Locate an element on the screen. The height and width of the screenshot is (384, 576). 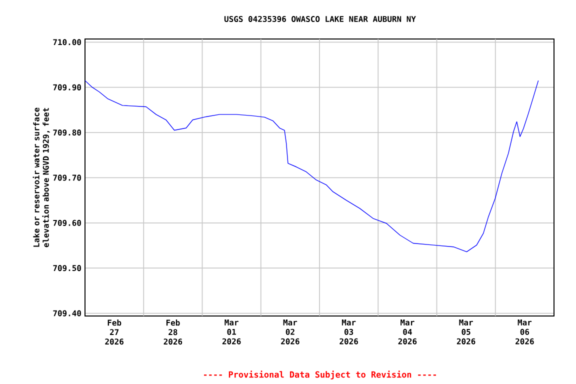
text: ---- Provisional Data Subject to Revision ---- is located at coordinates (320, 375).